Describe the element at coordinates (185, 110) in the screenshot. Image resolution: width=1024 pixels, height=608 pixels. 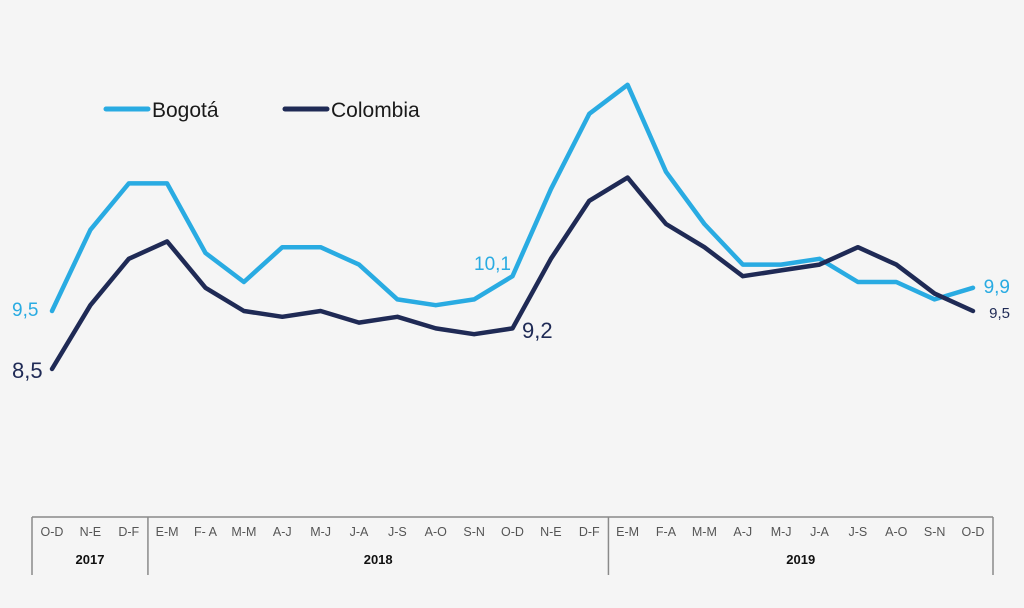
I see `legend-label: Bogotá` at that location.